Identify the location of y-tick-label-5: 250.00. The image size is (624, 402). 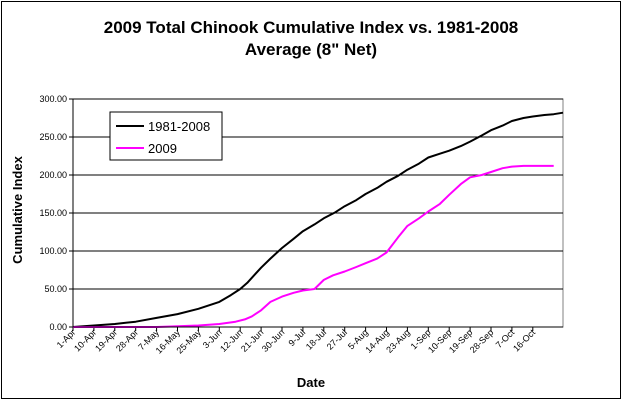
(53, 137).